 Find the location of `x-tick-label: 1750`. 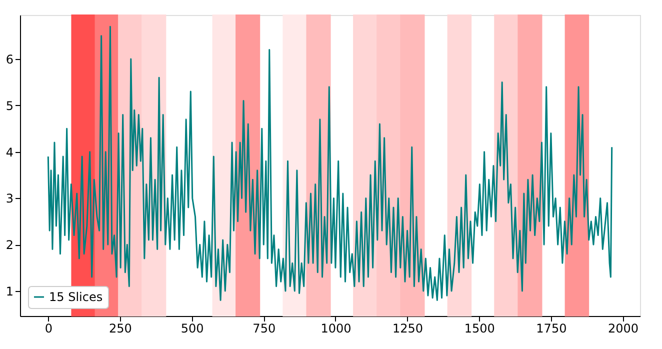

x-tick-label: 1750 is located at coordinates (551, 329).